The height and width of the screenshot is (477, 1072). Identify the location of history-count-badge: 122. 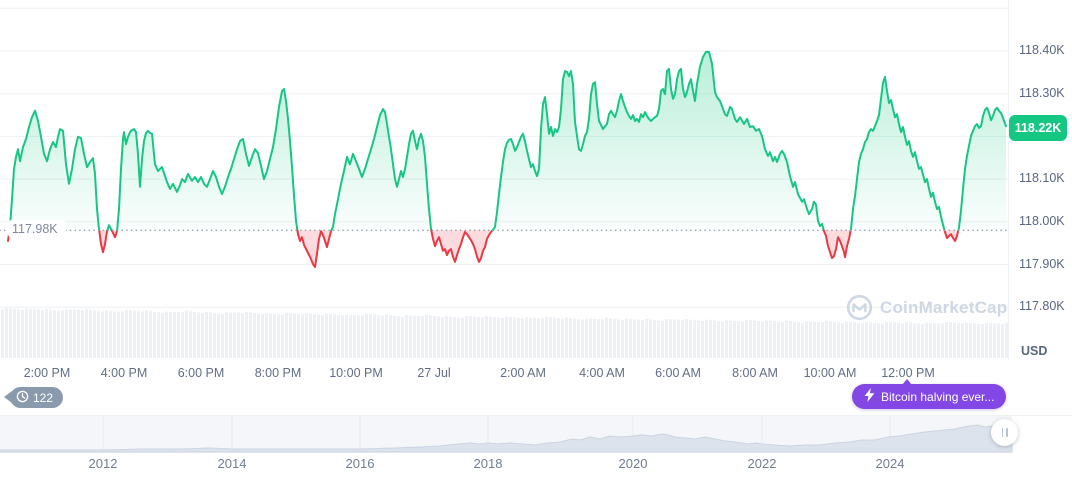
(34, 397).